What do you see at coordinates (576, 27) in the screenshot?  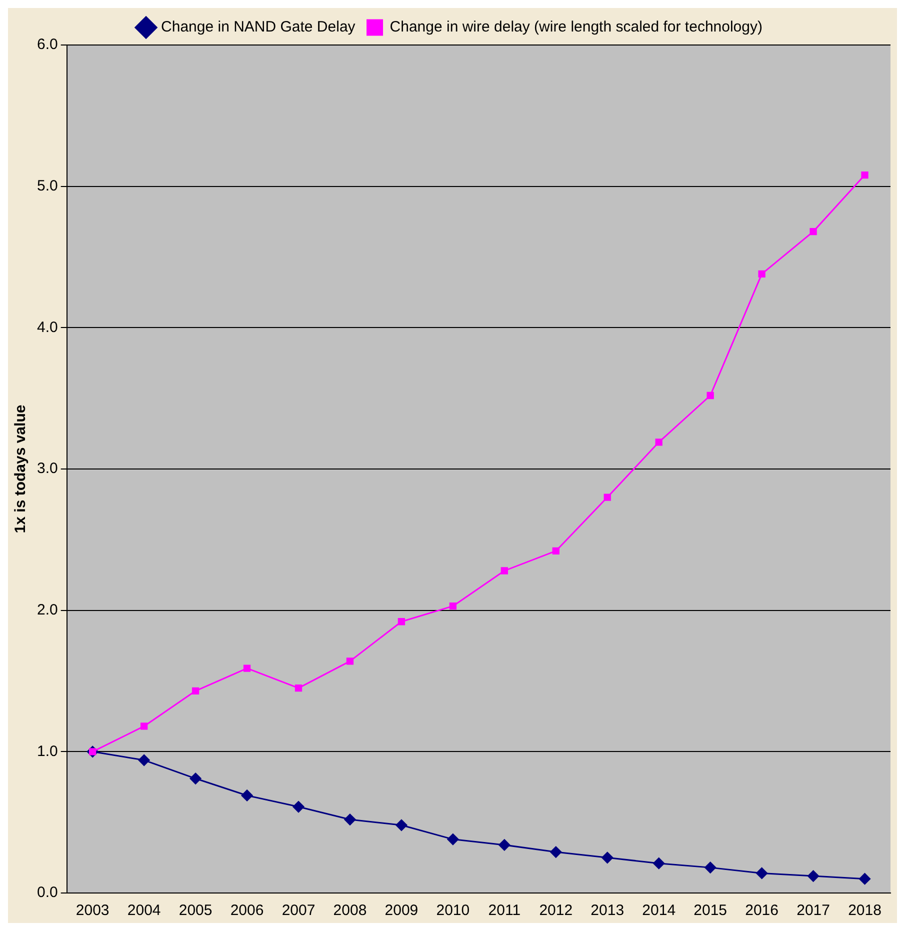 I see `legend-label: Change in wire delay (wire length scaled for technology)` at bounding box center [576, 27].